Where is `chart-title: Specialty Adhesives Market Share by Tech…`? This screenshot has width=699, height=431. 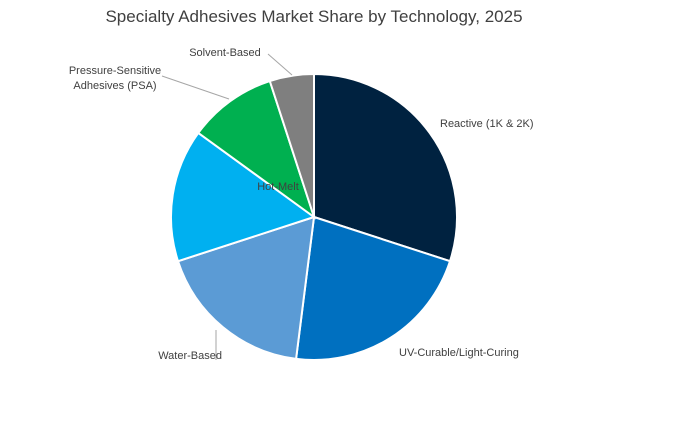 chart-title: Specialty Adhesives Market Share by Tech… is located at coordinates (313, 16).